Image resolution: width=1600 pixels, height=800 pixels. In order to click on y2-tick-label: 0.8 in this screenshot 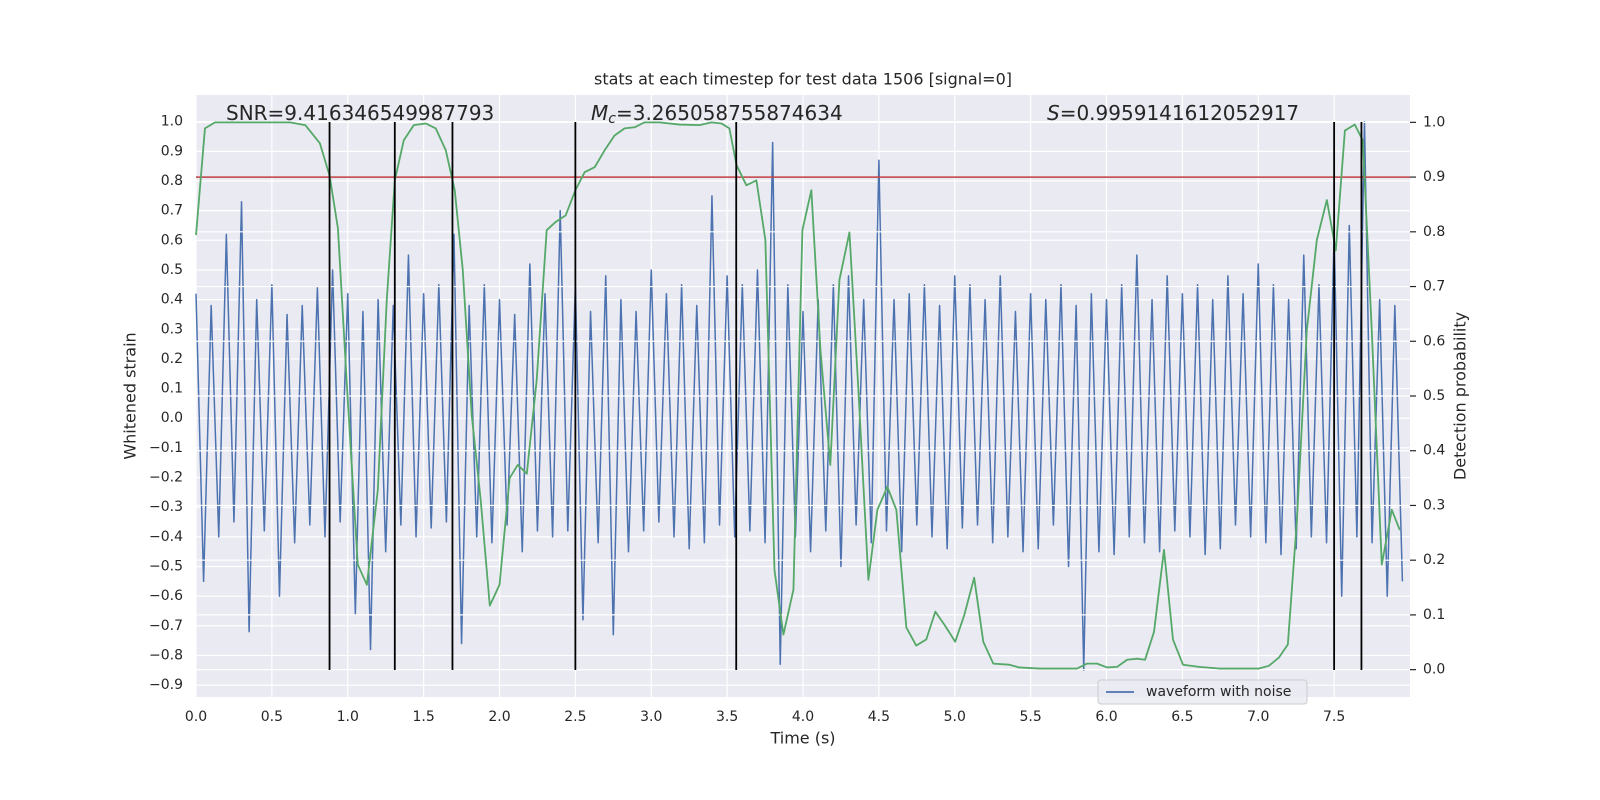, I will do `click(1434, 232)`.